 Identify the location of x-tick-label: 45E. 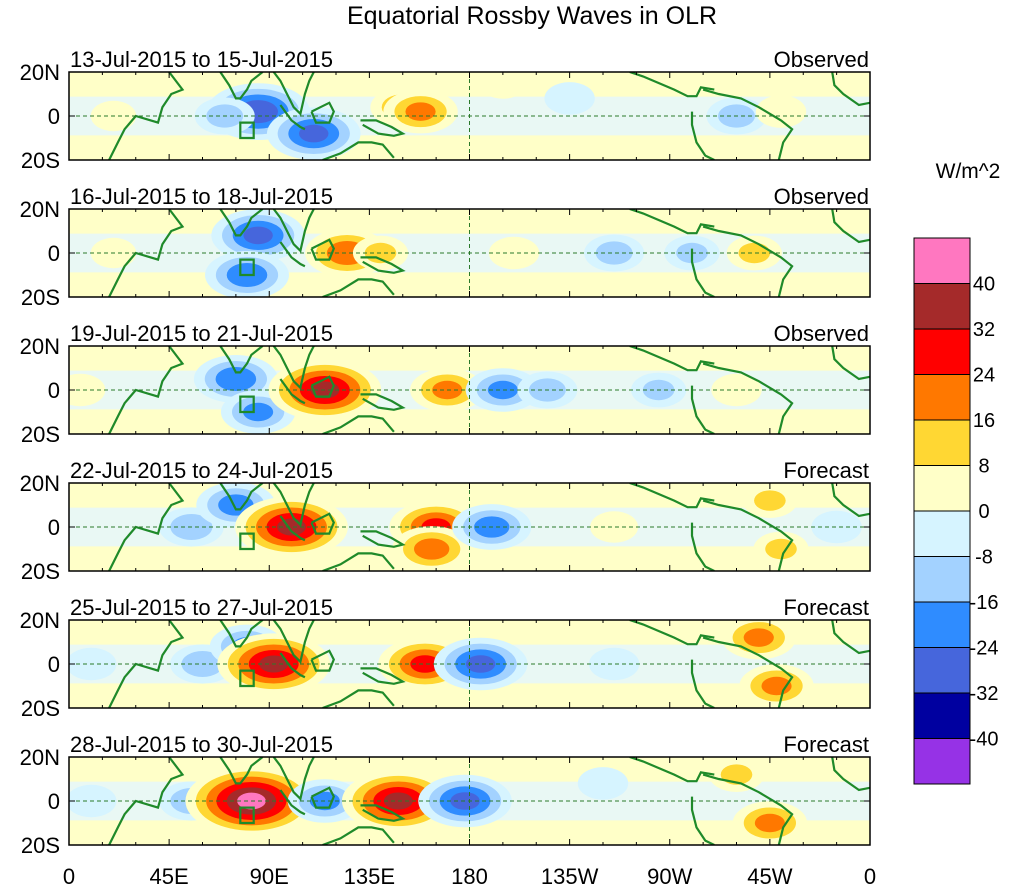
(169, 876).